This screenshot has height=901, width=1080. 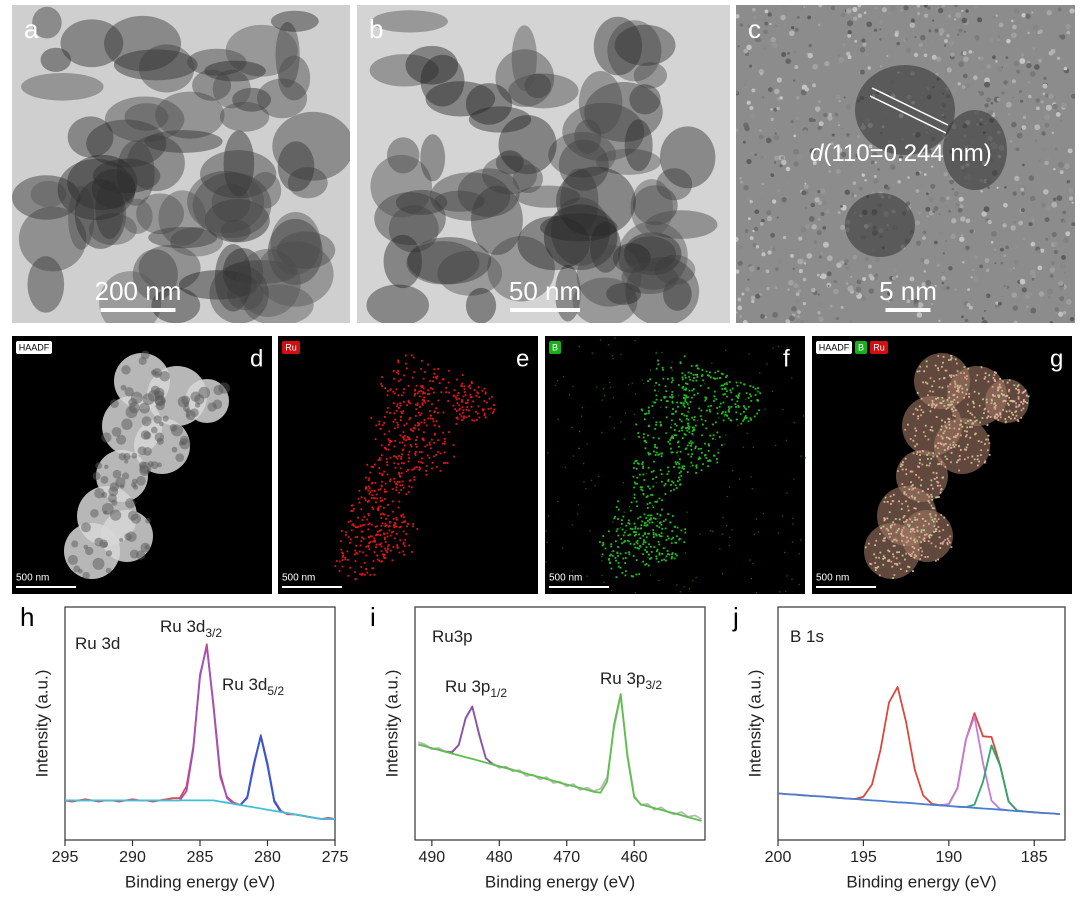 What do you see at coordinates (32, 578) in the screenshot?
I see `scale-bar-label: 500 nm` at bounding box center [32, 578].